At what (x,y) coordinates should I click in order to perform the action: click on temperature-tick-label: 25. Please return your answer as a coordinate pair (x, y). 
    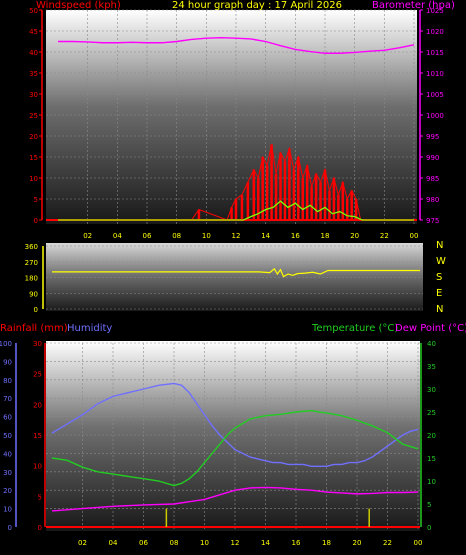
    Looking at the image, I should click on (431, 413).